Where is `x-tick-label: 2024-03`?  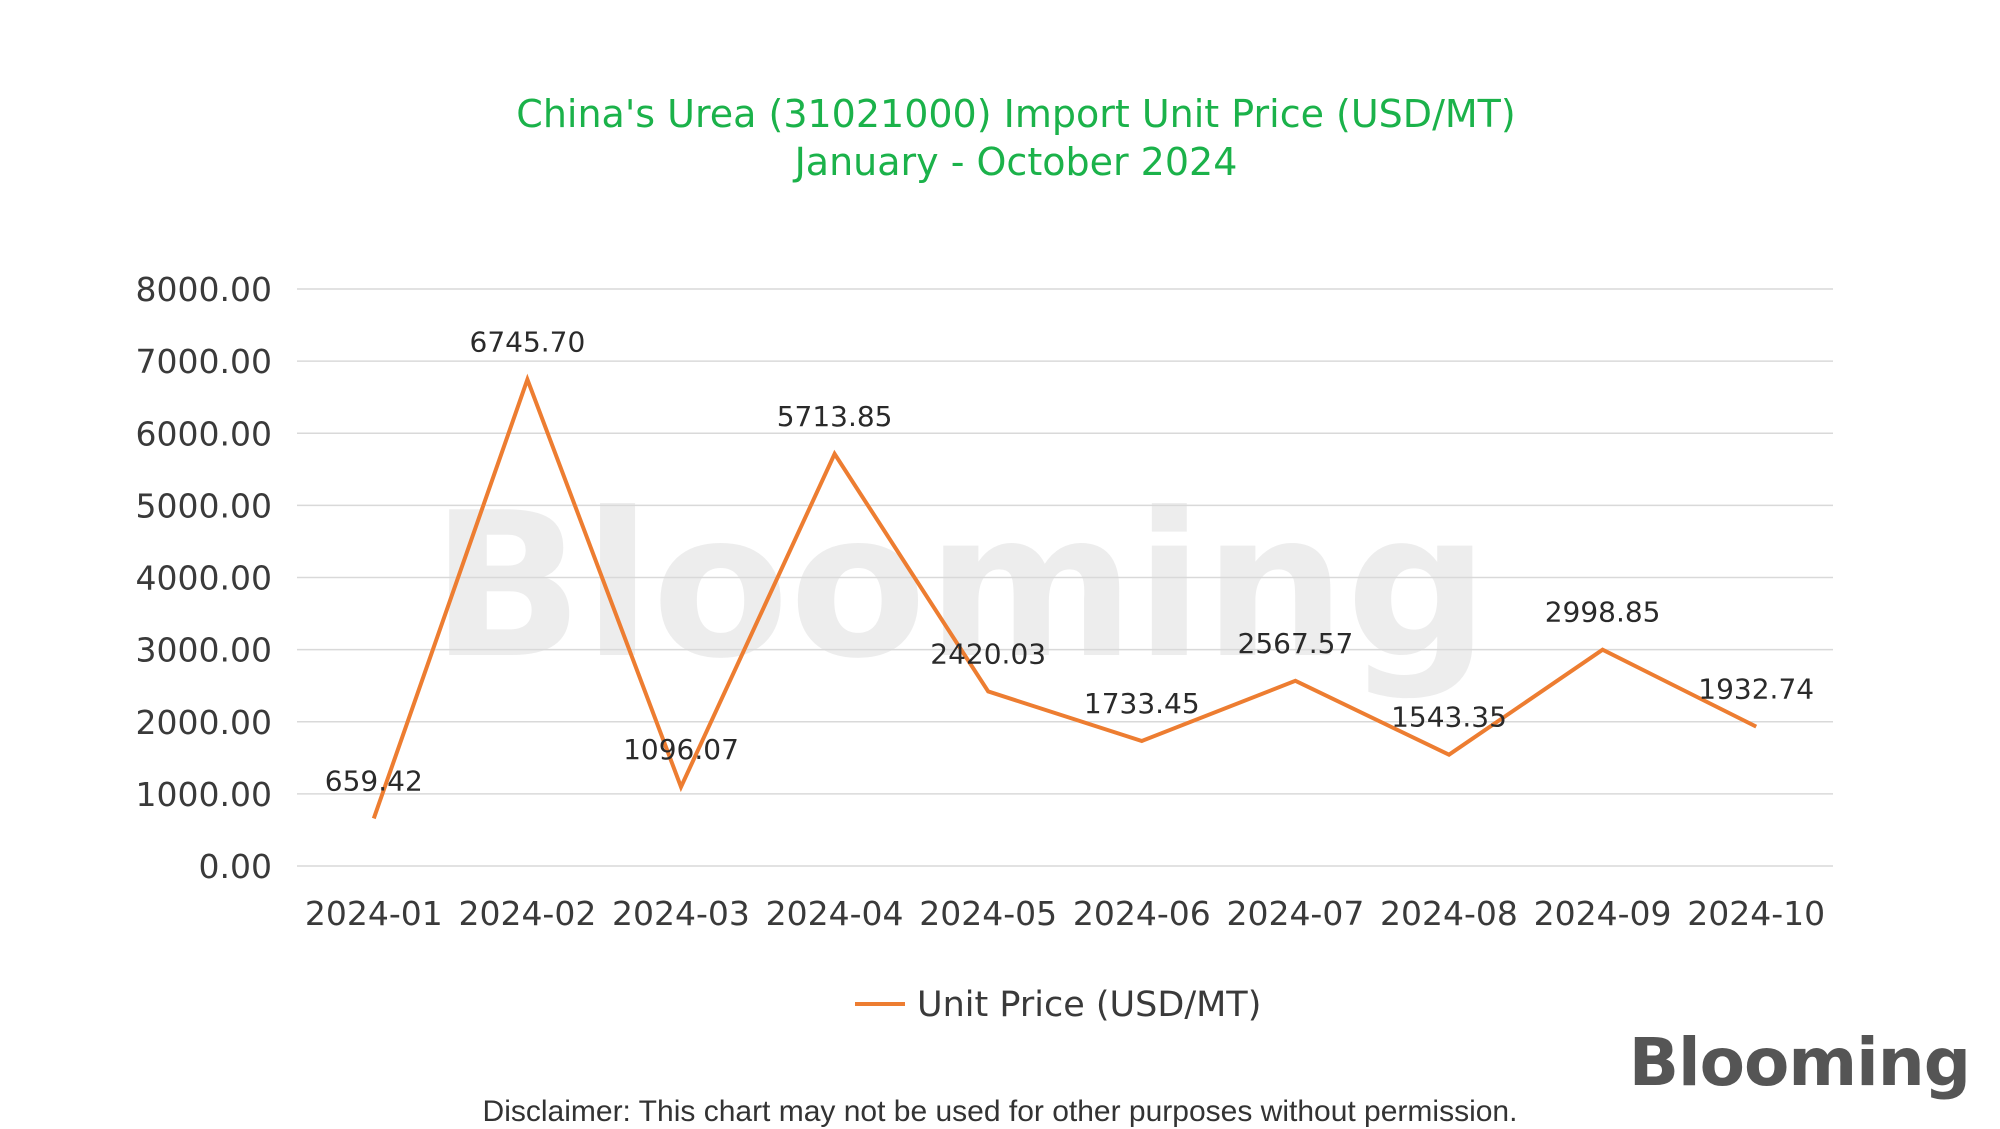
x-tick-label: 2024-03 is located at coordinates (681, 913).